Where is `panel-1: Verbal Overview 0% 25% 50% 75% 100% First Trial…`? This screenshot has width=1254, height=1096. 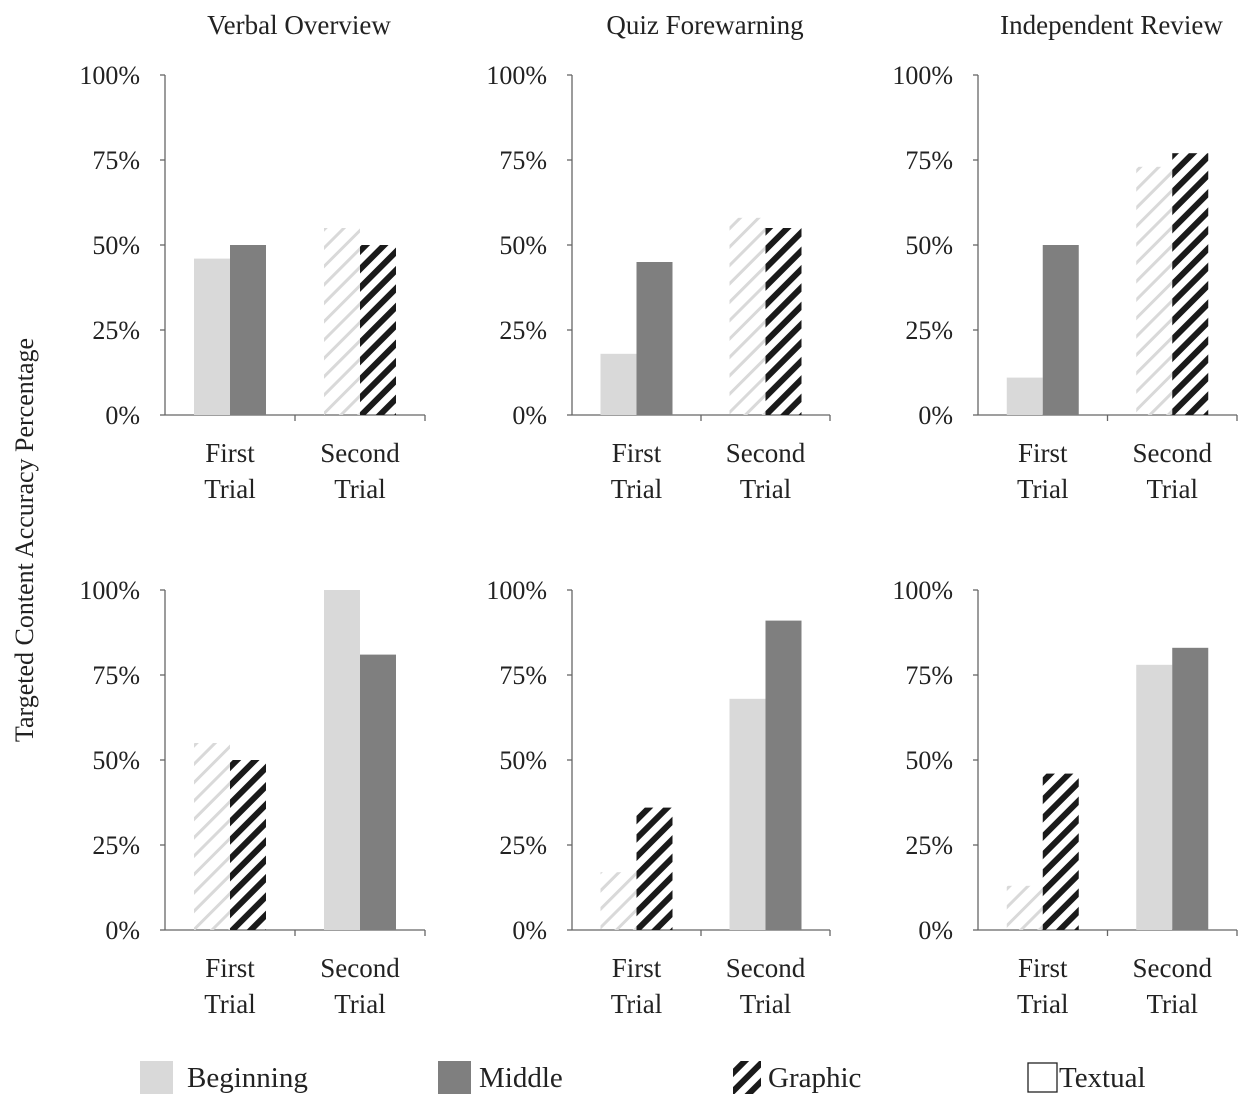 panel-1: Verbal Overview 0% 25% 50% 75% 100% First Trial… is located at coordinates (252, 257).